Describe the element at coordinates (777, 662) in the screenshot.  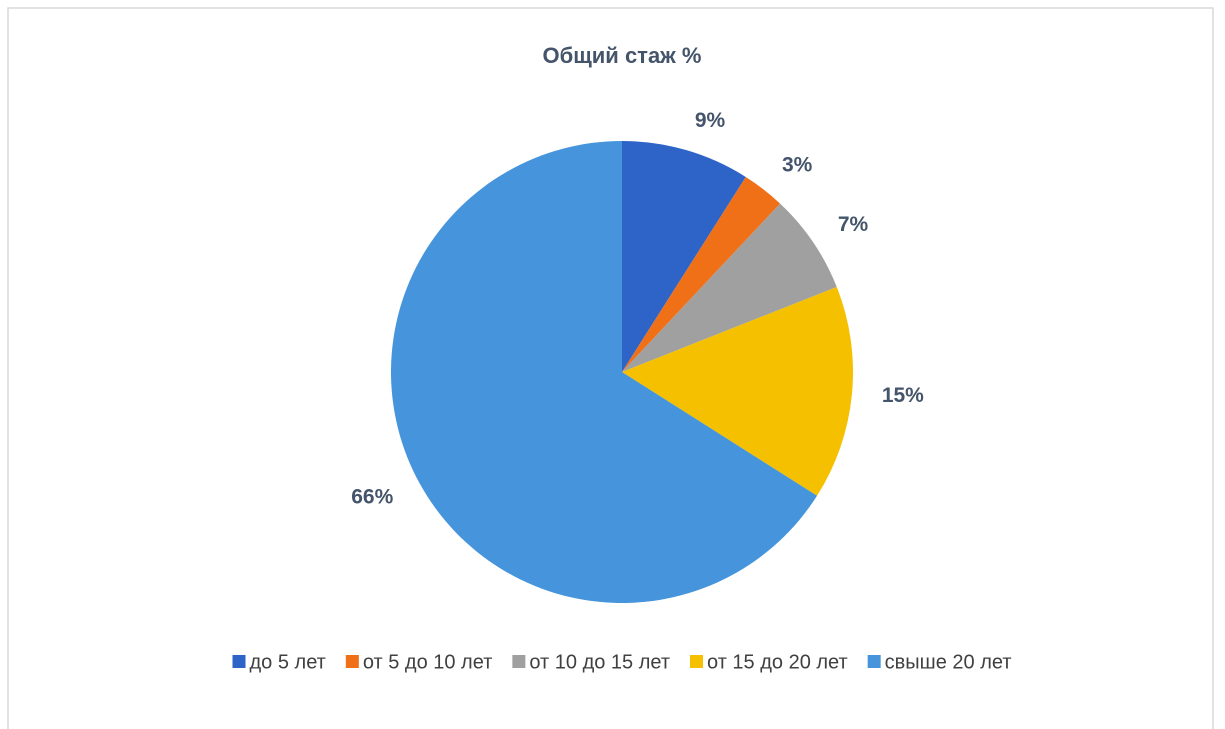
I see `legend-label: от 15 до 20 лет` at that location.